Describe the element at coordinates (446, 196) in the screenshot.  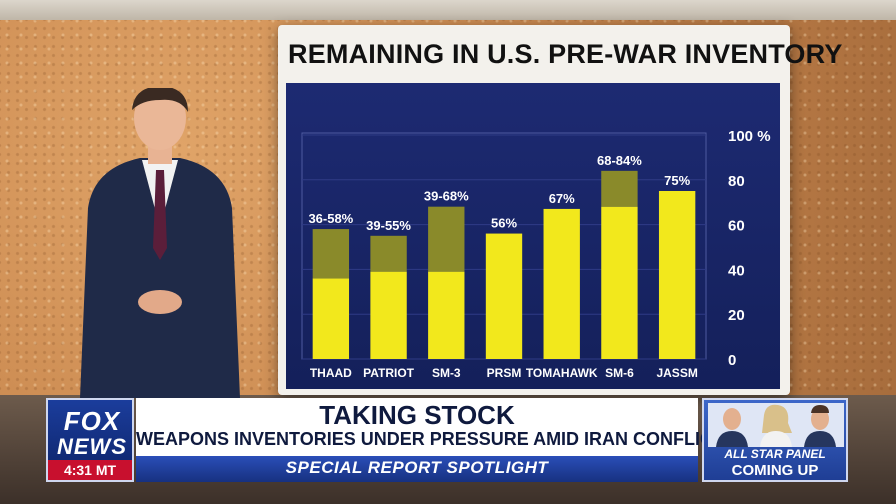
I see `data-label: 39-68%` at that location.